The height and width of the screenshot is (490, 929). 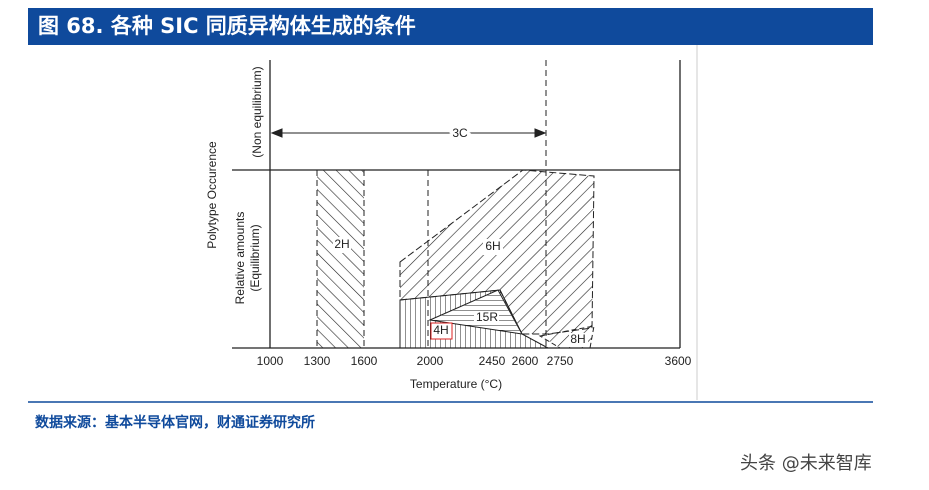 What do you see at coordinates (212, 195) in the screenshot?
I see `y-axis-title: Polytype Occurence` at bounding box center [212, 195].